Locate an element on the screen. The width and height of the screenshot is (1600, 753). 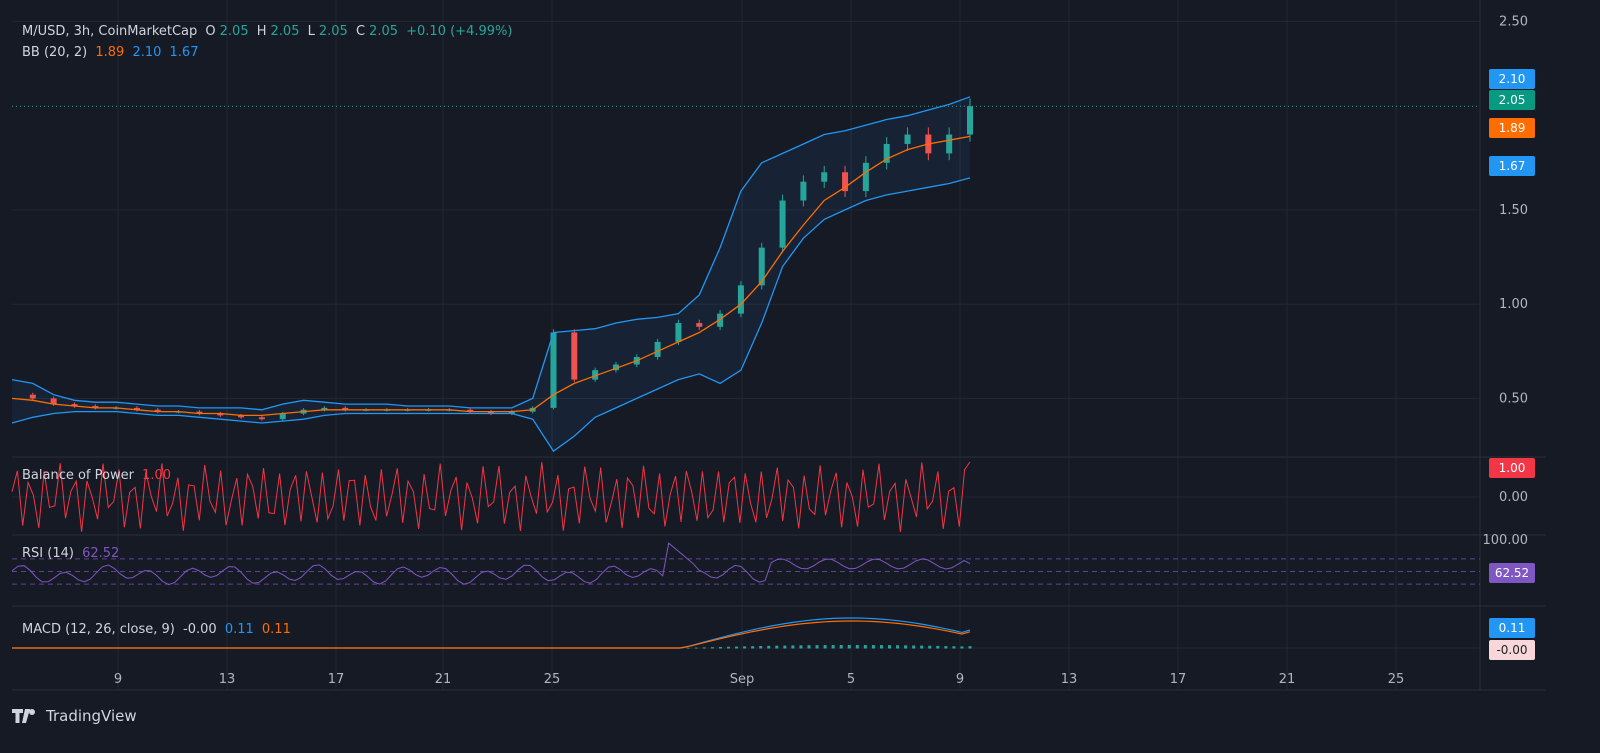
time-axis-label: 9 is located at coordinates (118, 679).